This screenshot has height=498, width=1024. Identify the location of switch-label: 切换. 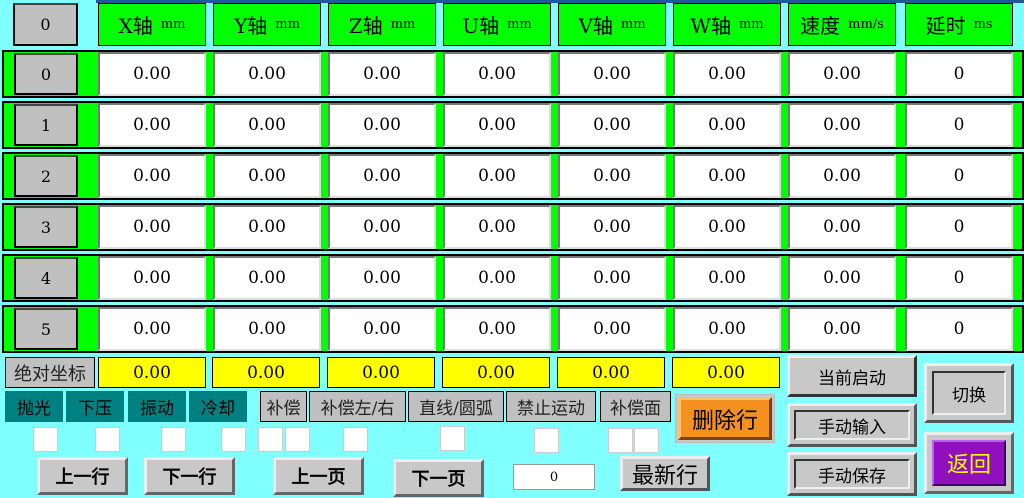
(969, 393).